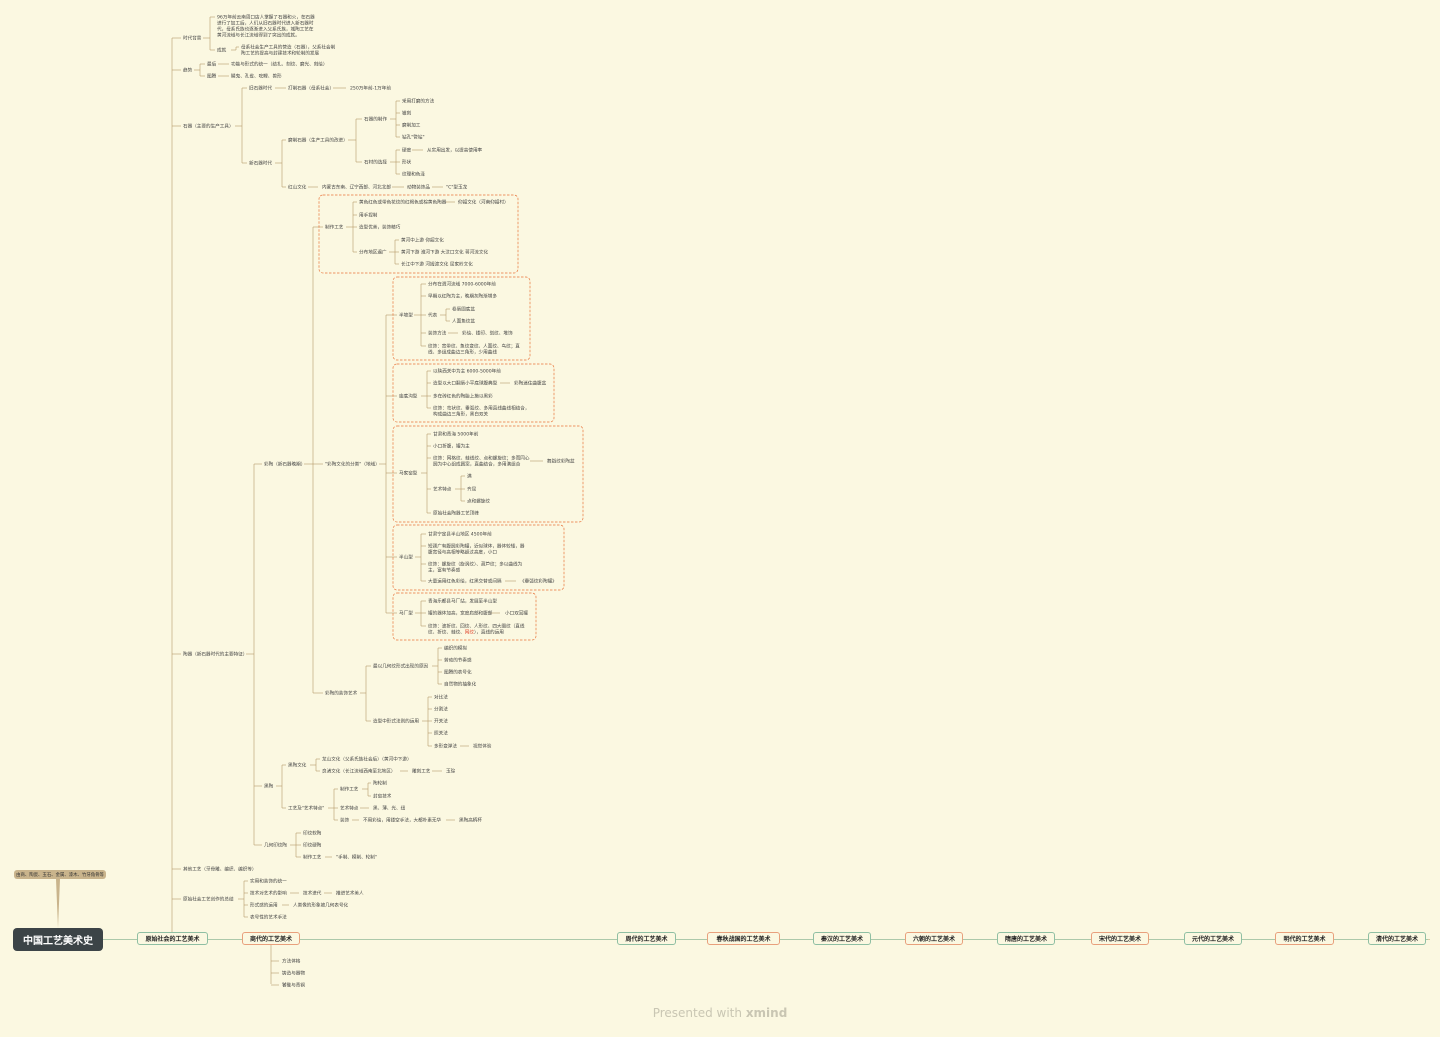  What do you see at coordinates (460, 684) in the screenshot?
I see `topic-geo4: 自然物的抽象化` at bounding box center [460, 684].